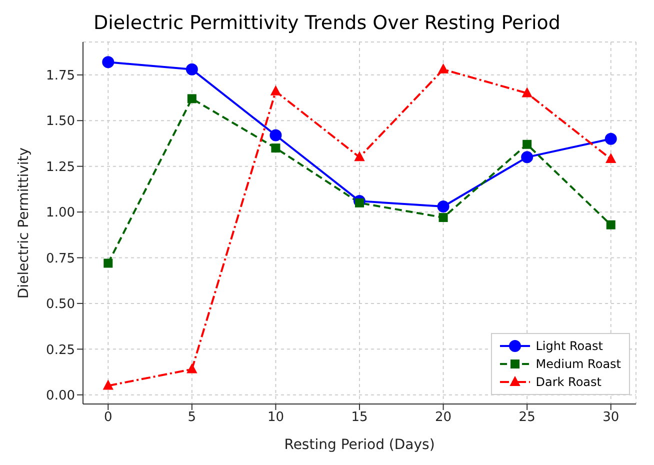 The height and width of the screenshot is (465, 654). Describe the element at coordinates (60, 76) in the screenshot. I see `y-tick-label: 1.75` at that location.